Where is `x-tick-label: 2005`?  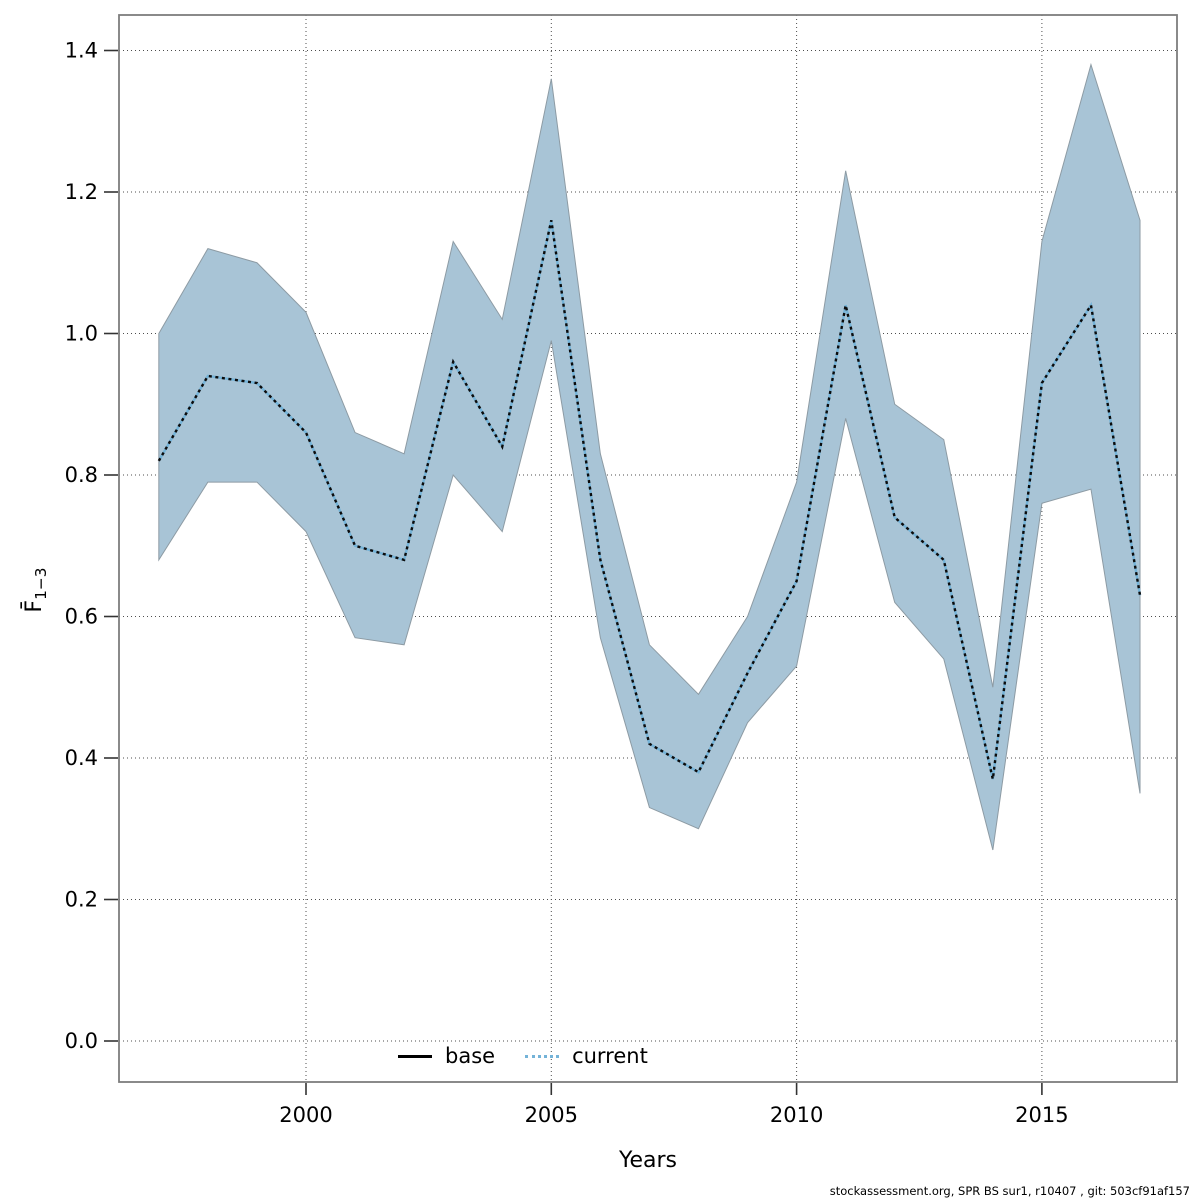
x-tick-label: 2005 is located at coordinates (551, 1115).